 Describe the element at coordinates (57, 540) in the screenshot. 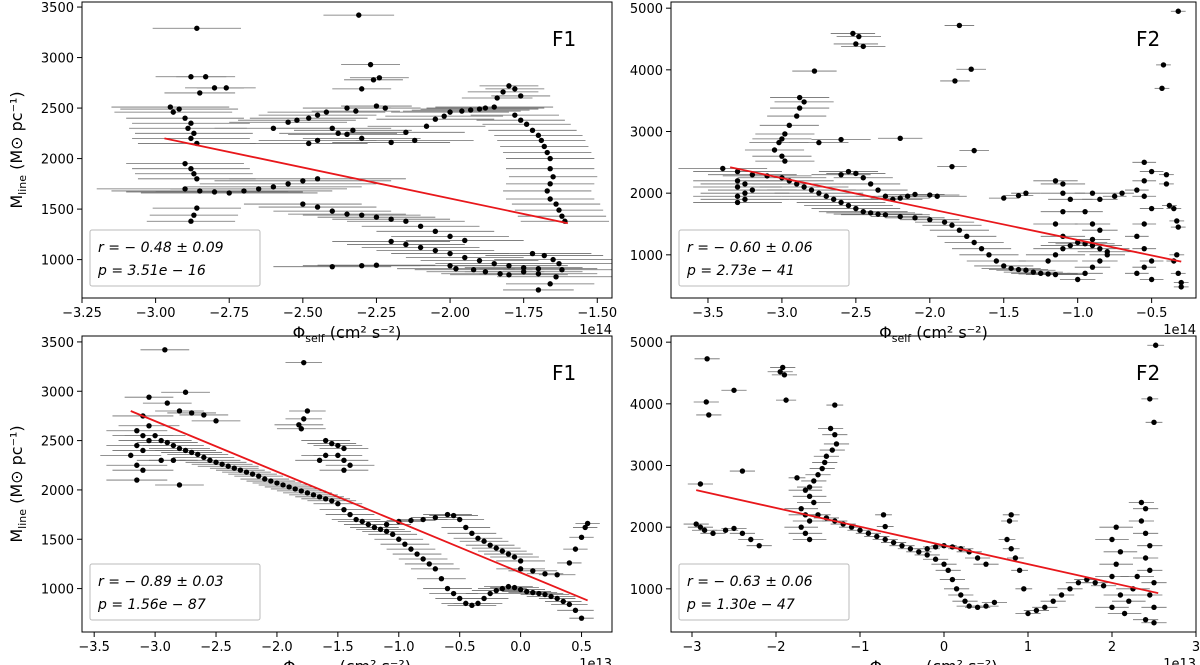

I see `y-tick-label: 1500` at that location.